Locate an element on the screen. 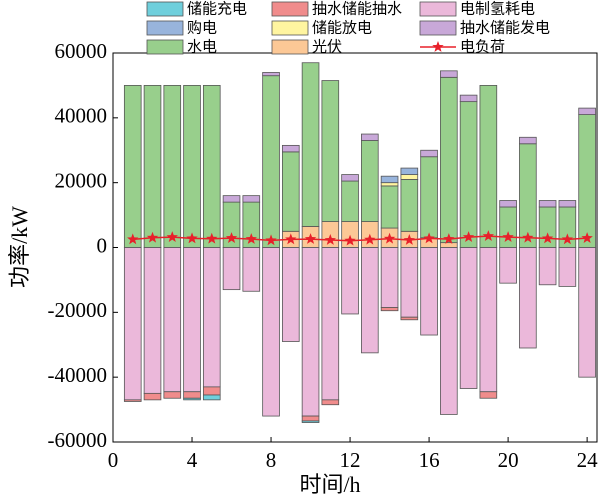 The width and height of the screenshot is (601, 500). legend-label: 购电 is located at coordinates (202, 28).